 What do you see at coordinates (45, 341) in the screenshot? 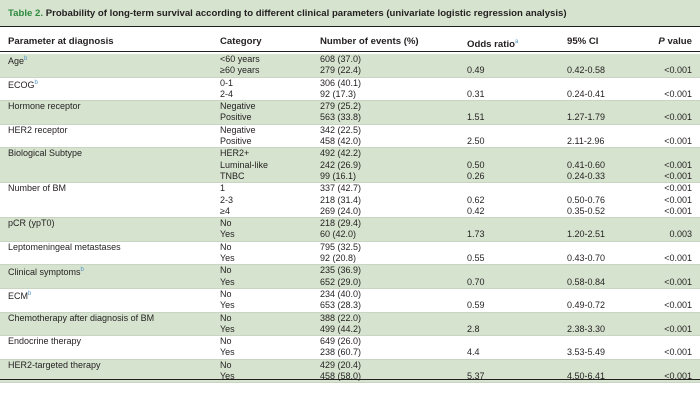
I see `parameter-name-text: Endocrine therapy` at bounding box center [45, 341].